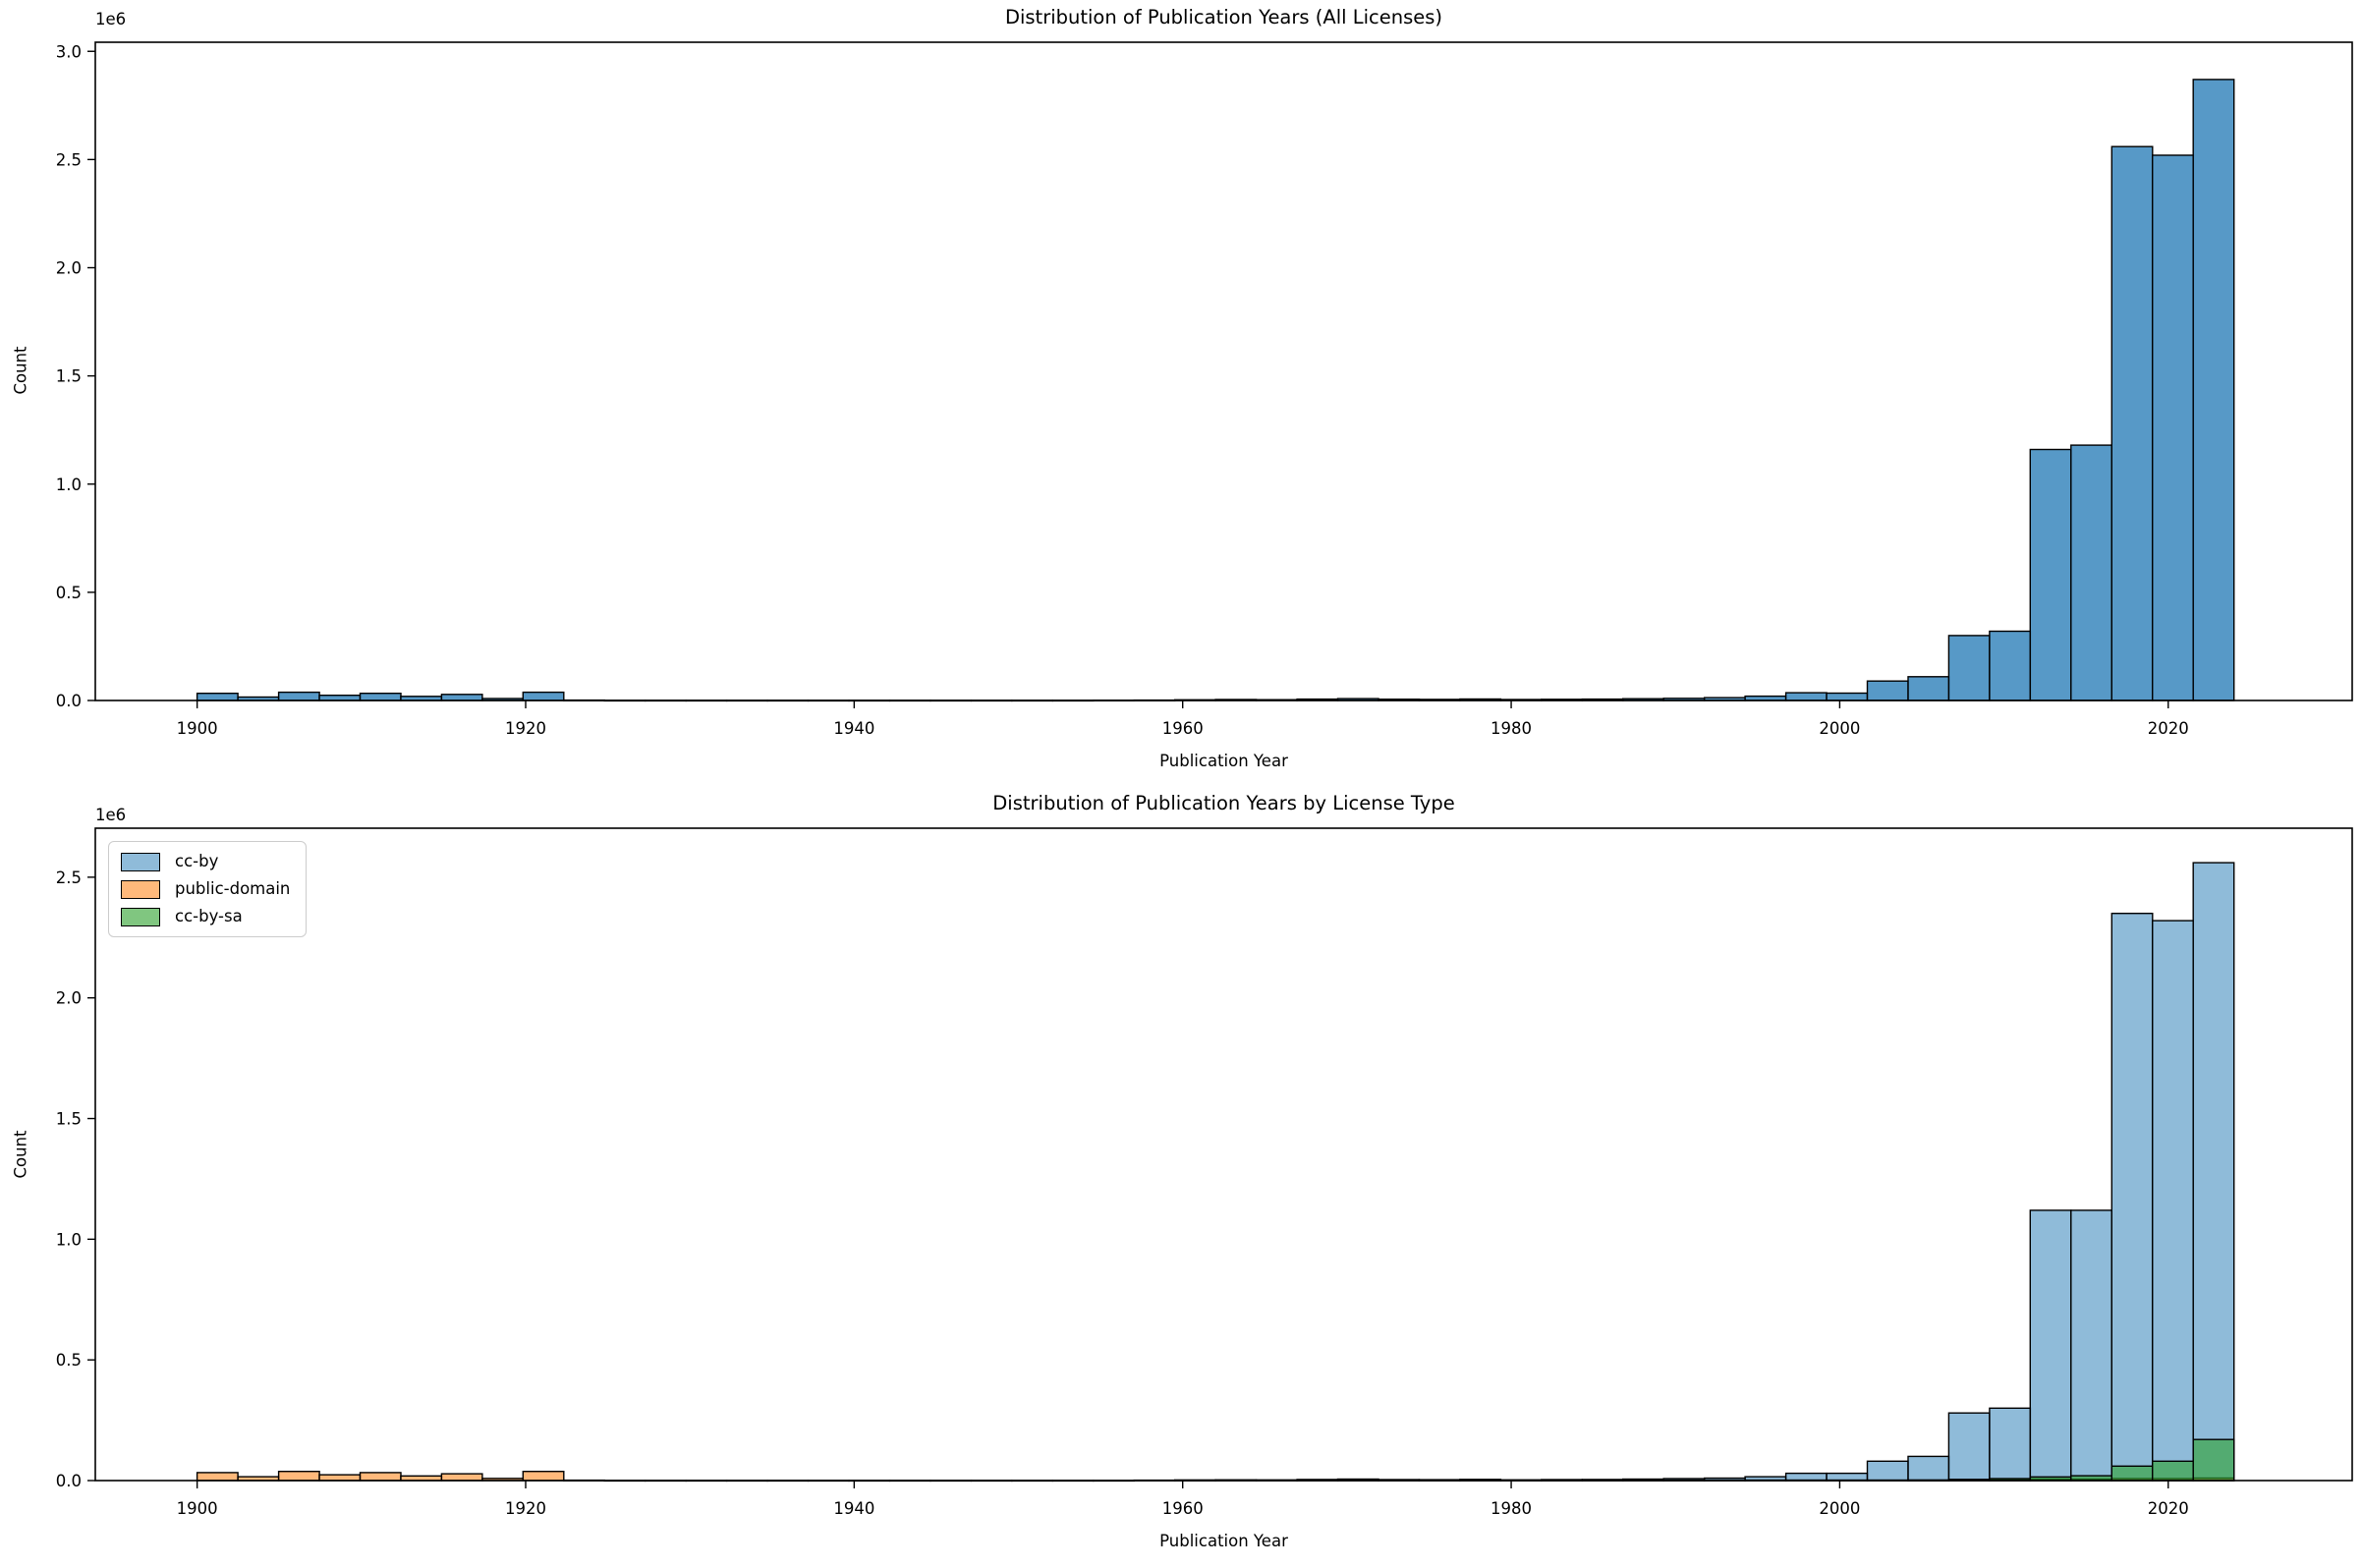 This screenshot has height=1568, width=2363. Describe the element at coordinates (111, 815) in the screenshot. I see `bottom-y-offset-label: 1e6` at that location.